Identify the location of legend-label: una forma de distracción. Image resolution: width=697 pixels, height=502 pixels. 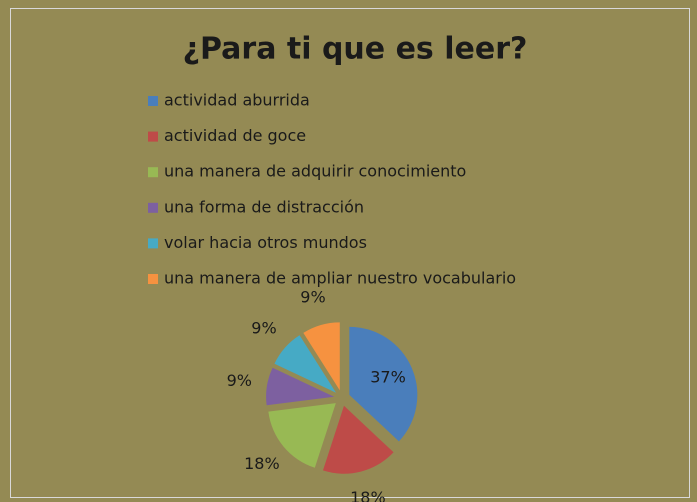
(264, 206).